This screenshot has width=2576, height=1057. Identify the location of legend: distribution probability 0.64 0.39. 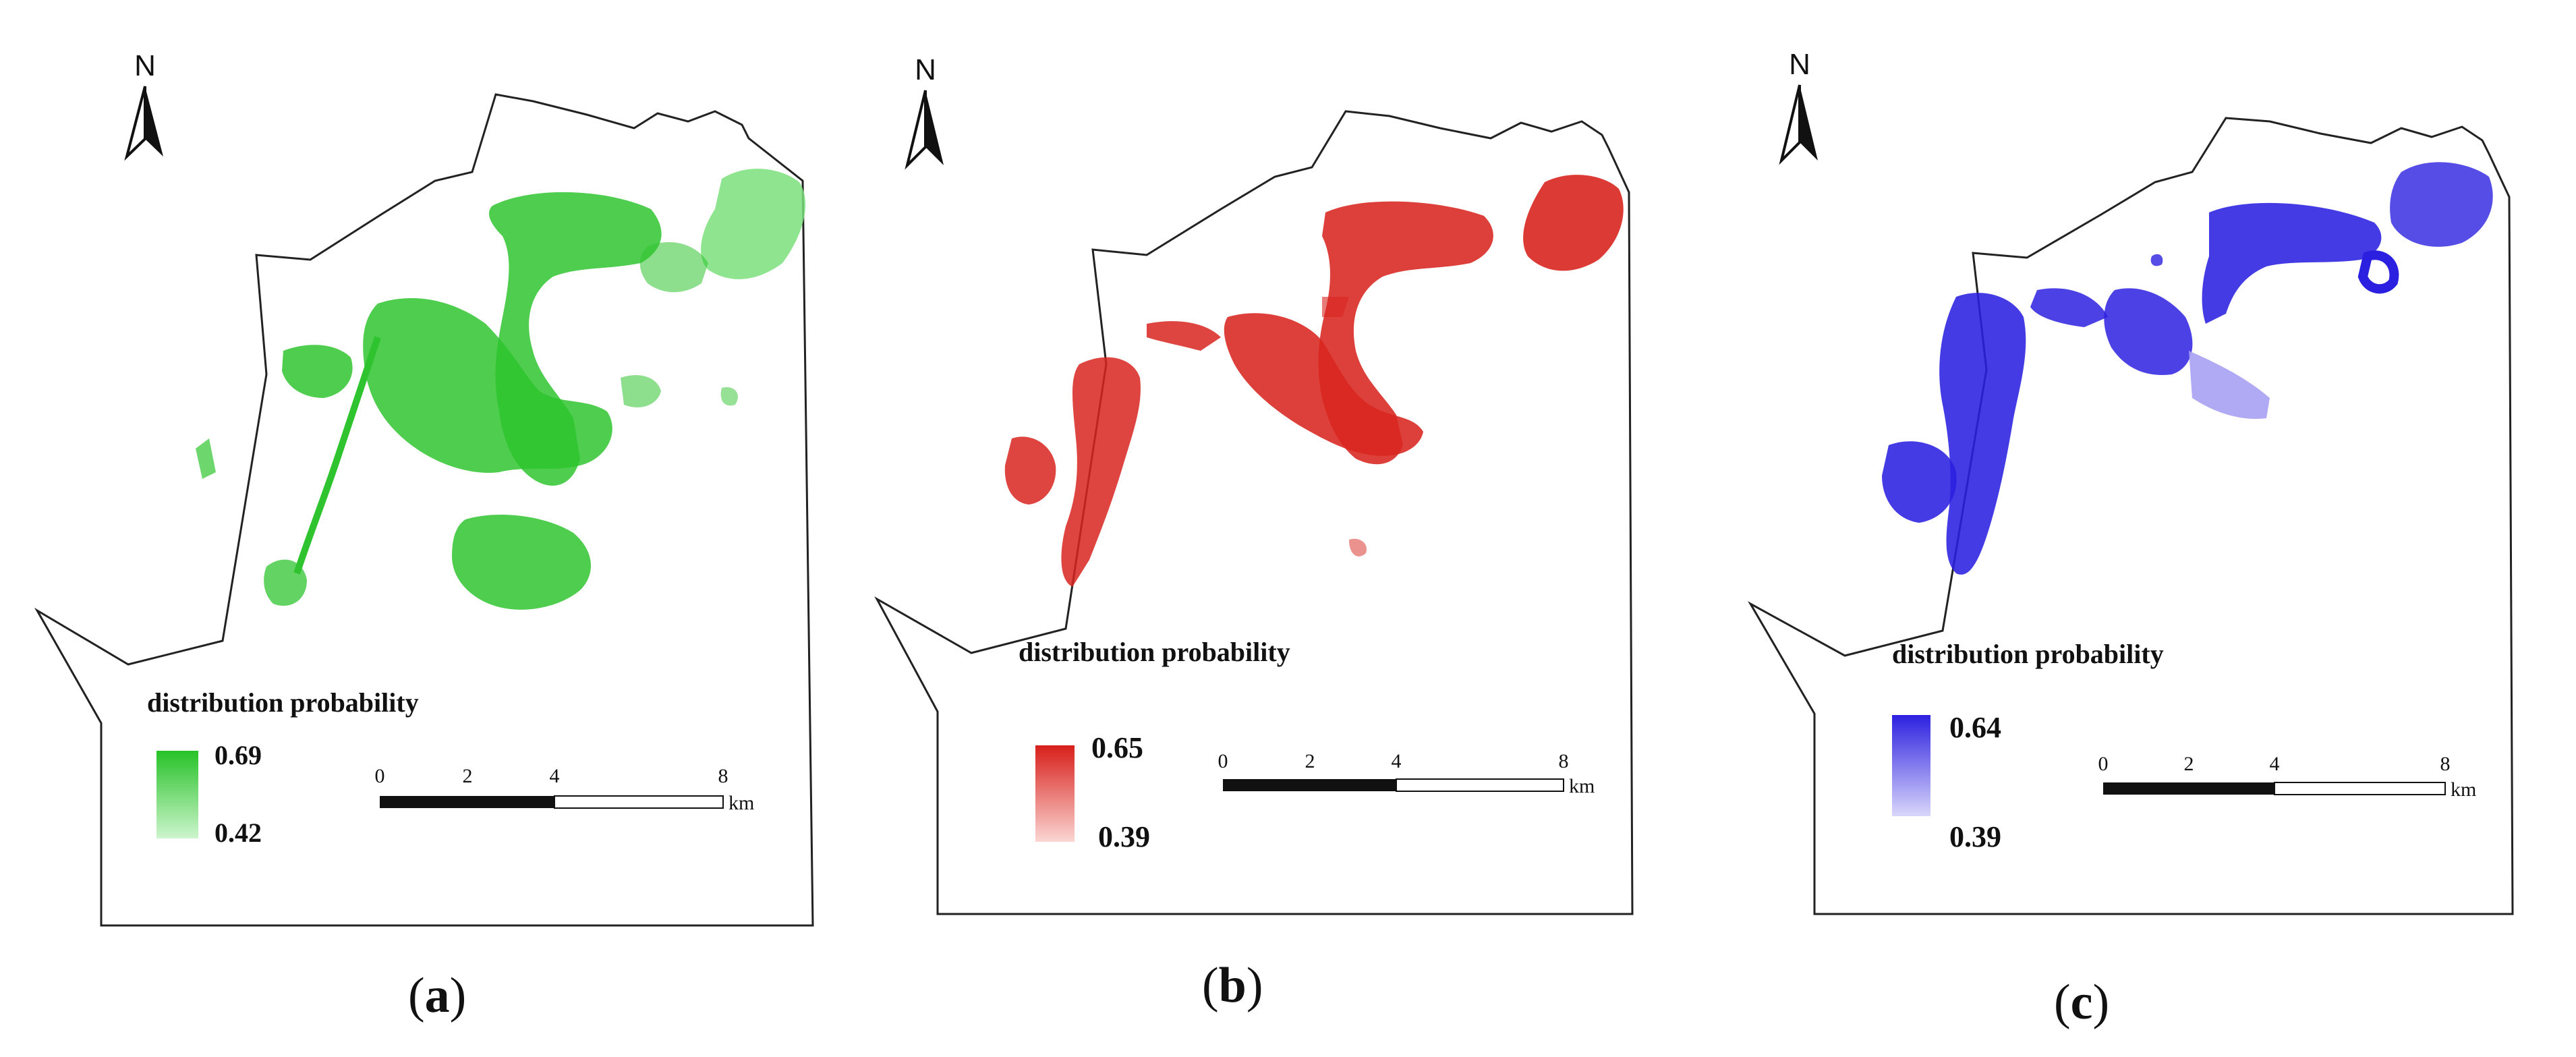
(2028, 746).